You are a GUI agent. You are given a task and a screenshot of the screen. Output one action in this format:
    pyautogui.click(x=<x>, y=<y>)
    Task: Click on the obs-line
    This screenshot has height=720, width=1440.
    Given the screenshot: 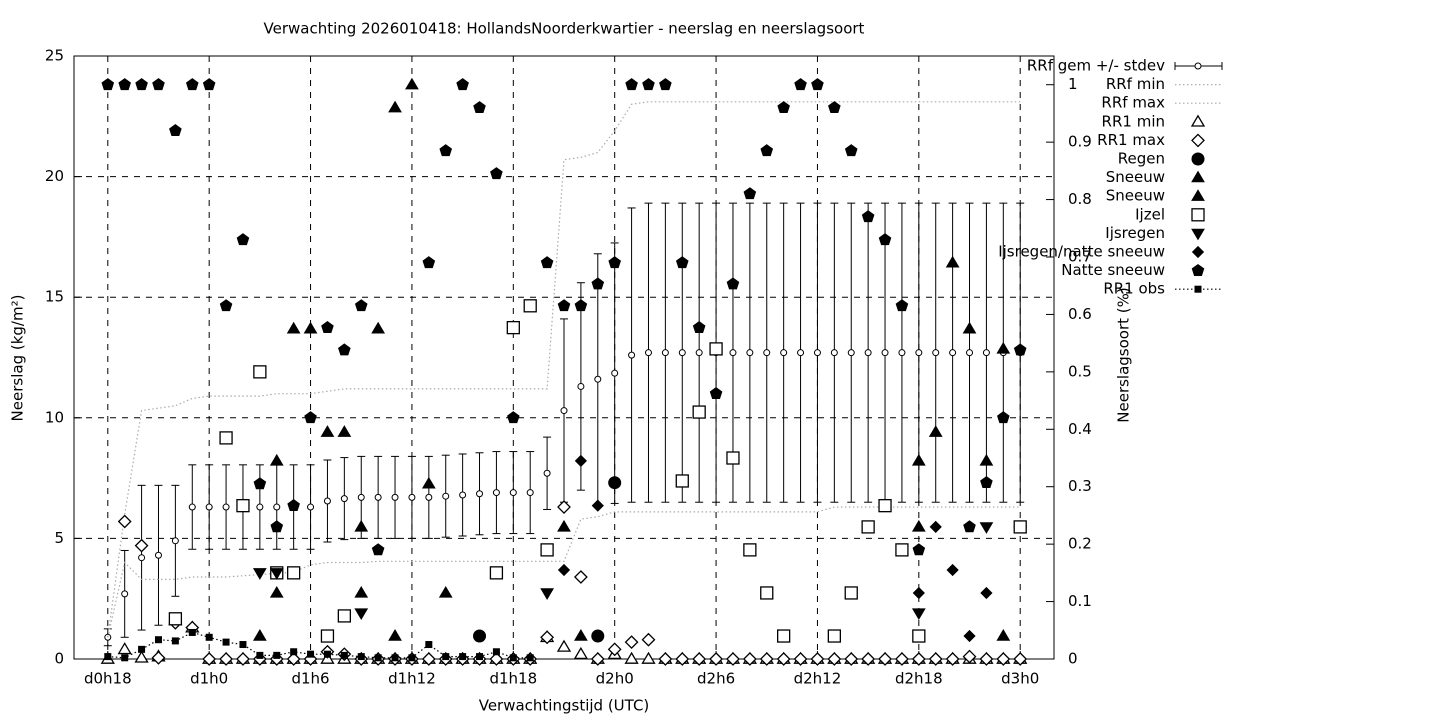 What is the action you would take?
    pyautogui.click(x=319, y=645)
    